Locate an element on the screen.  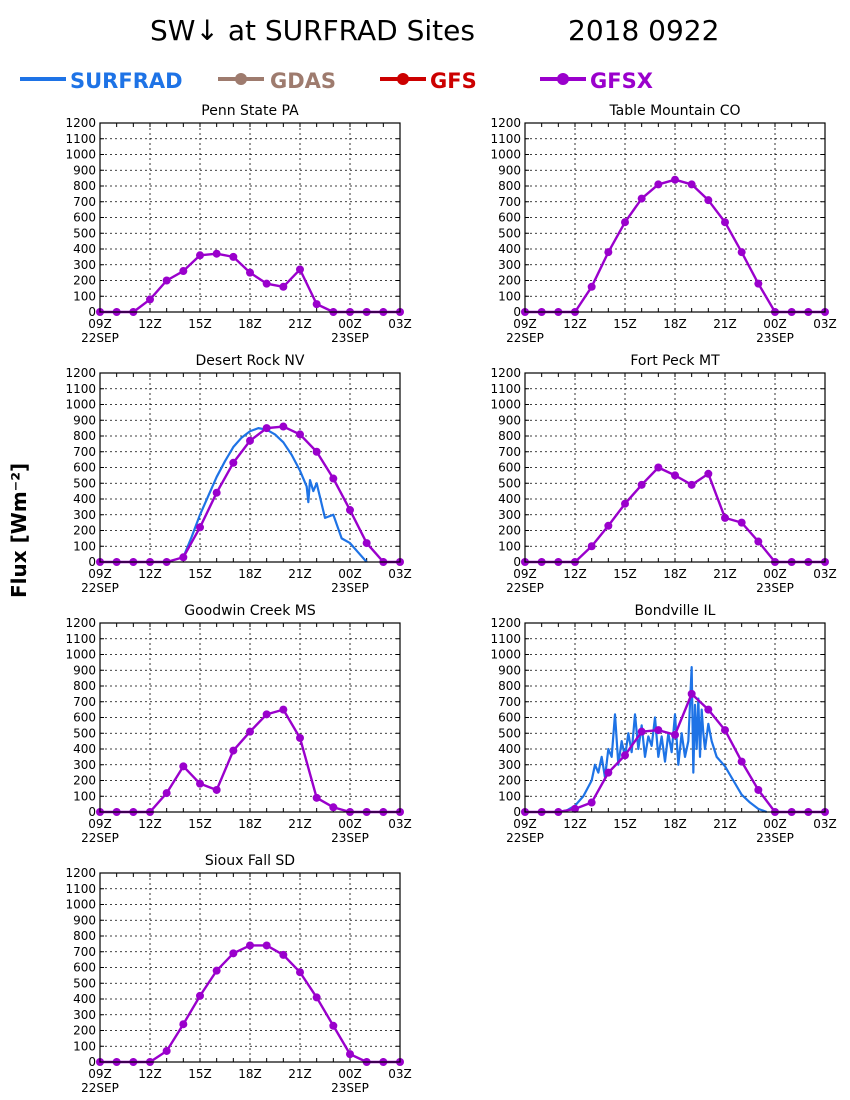
panel-title: Desert Rock NV is located at coordinates (250, 361).